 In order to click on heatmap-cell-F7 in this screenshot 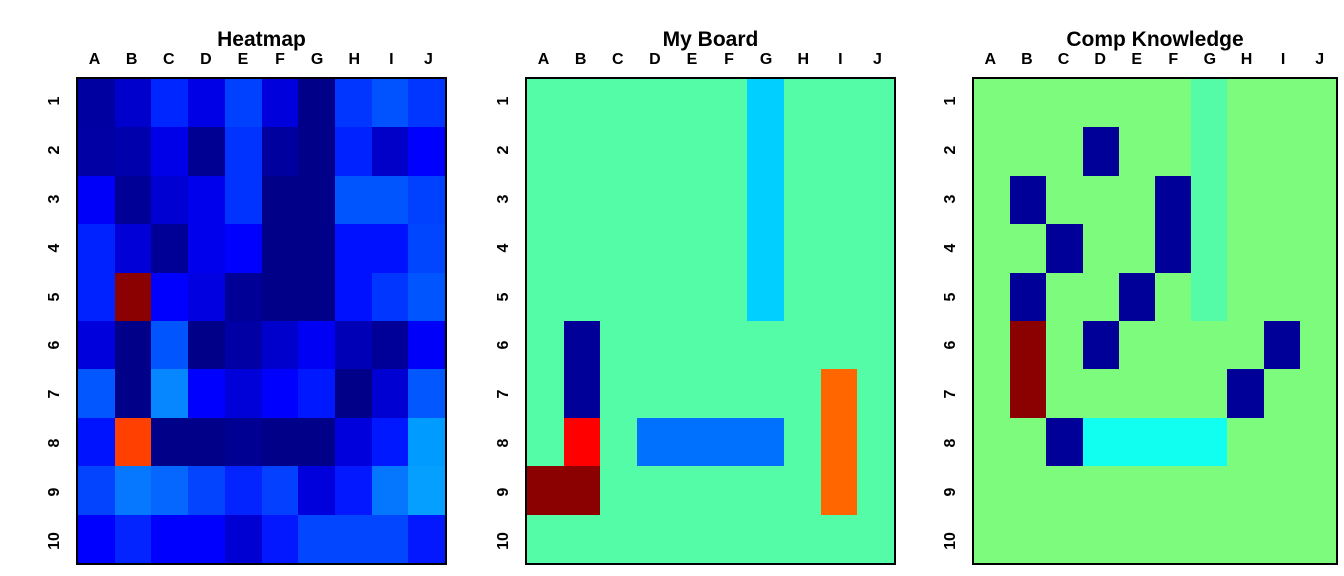, I will do `click(280, 393)`.